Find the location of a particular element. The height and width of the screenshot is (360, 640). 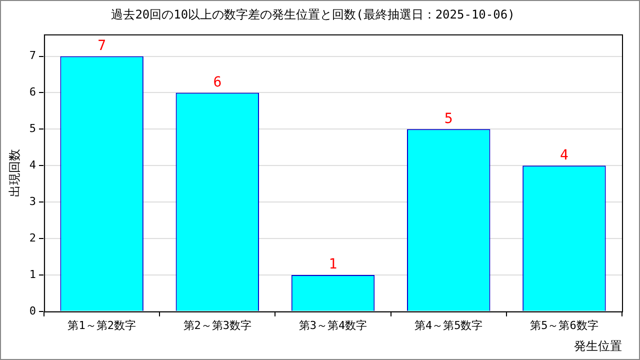

y-tick-label: 4 is located at coordinates (32, 165).